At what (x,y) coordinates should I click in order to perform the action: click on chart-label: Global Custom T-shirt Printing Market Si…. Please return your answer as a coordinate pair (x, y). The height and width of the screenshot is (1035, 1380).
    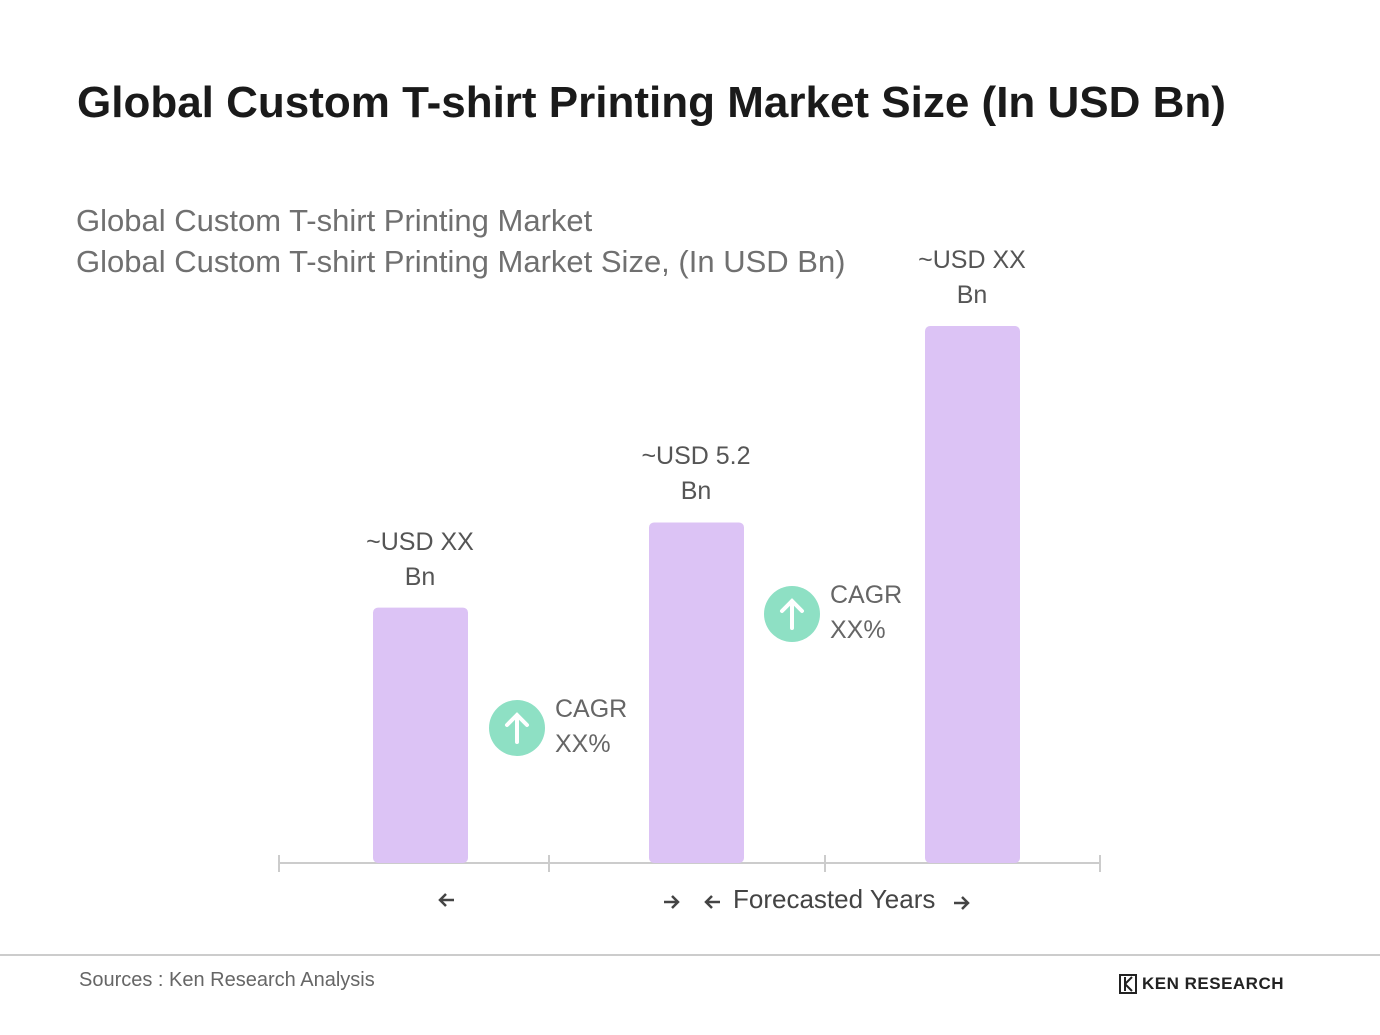
    Looking at the image, I should click on (461, 261).